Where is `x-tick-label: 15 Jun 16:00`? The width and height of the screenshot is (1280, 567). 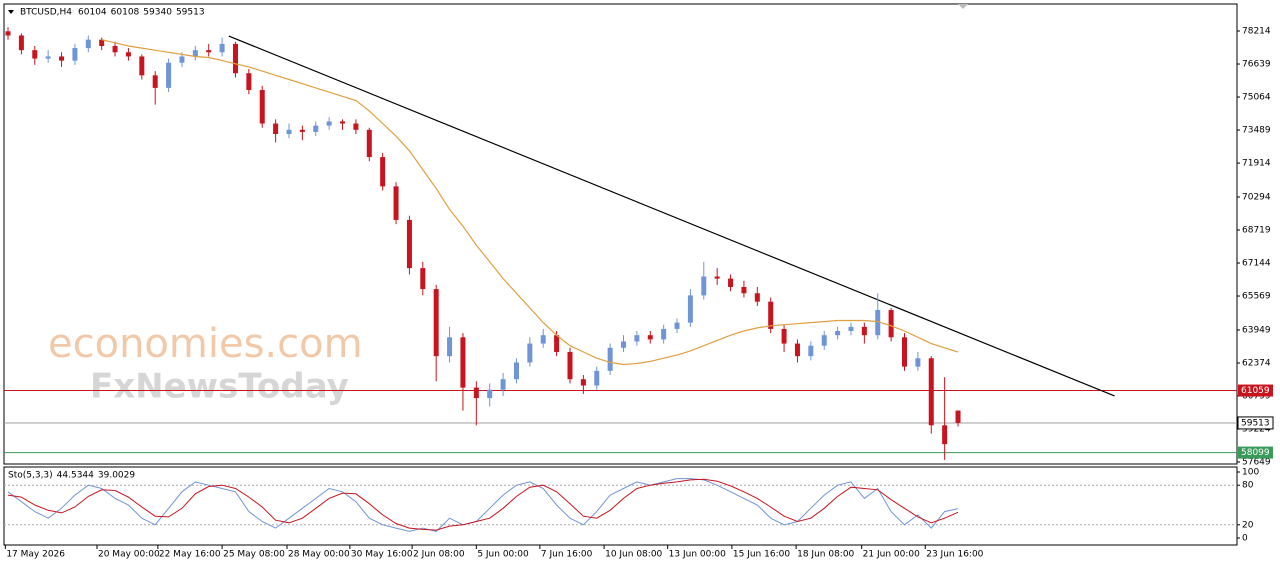
x-tick-label: 15 Jun 16:00 is located at coordinates (761, 555).